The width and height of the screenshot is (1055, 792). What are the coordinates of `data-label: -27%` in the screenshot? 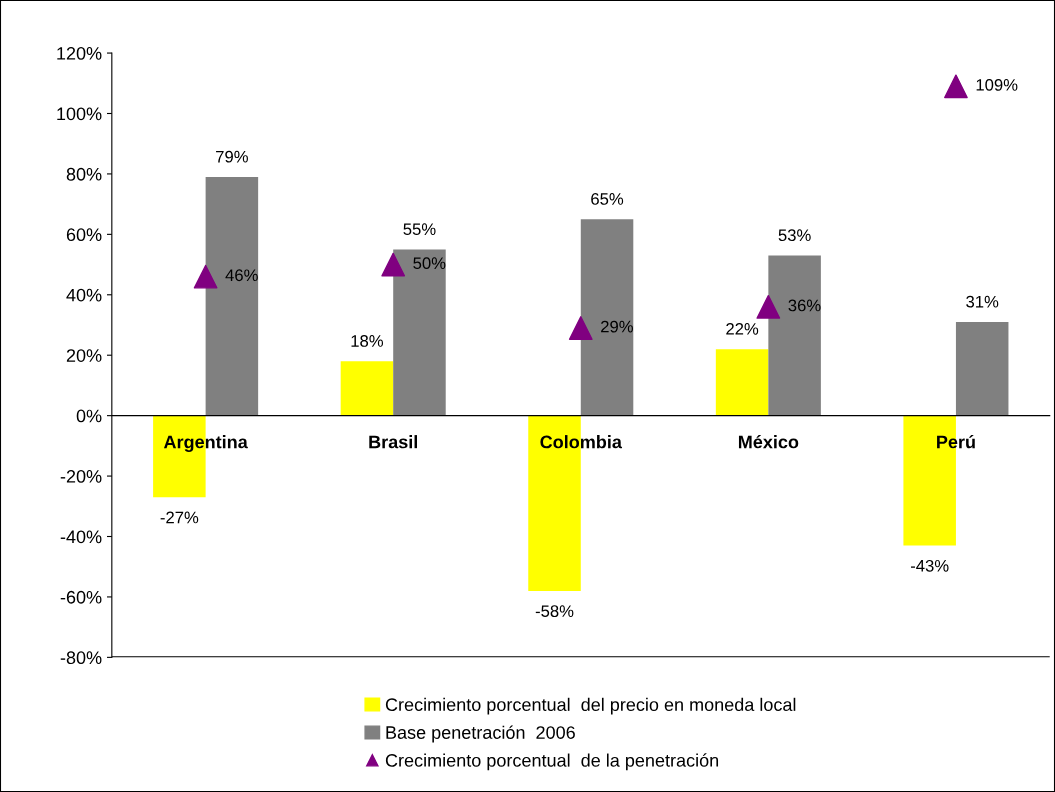 It's located at (179, 517).